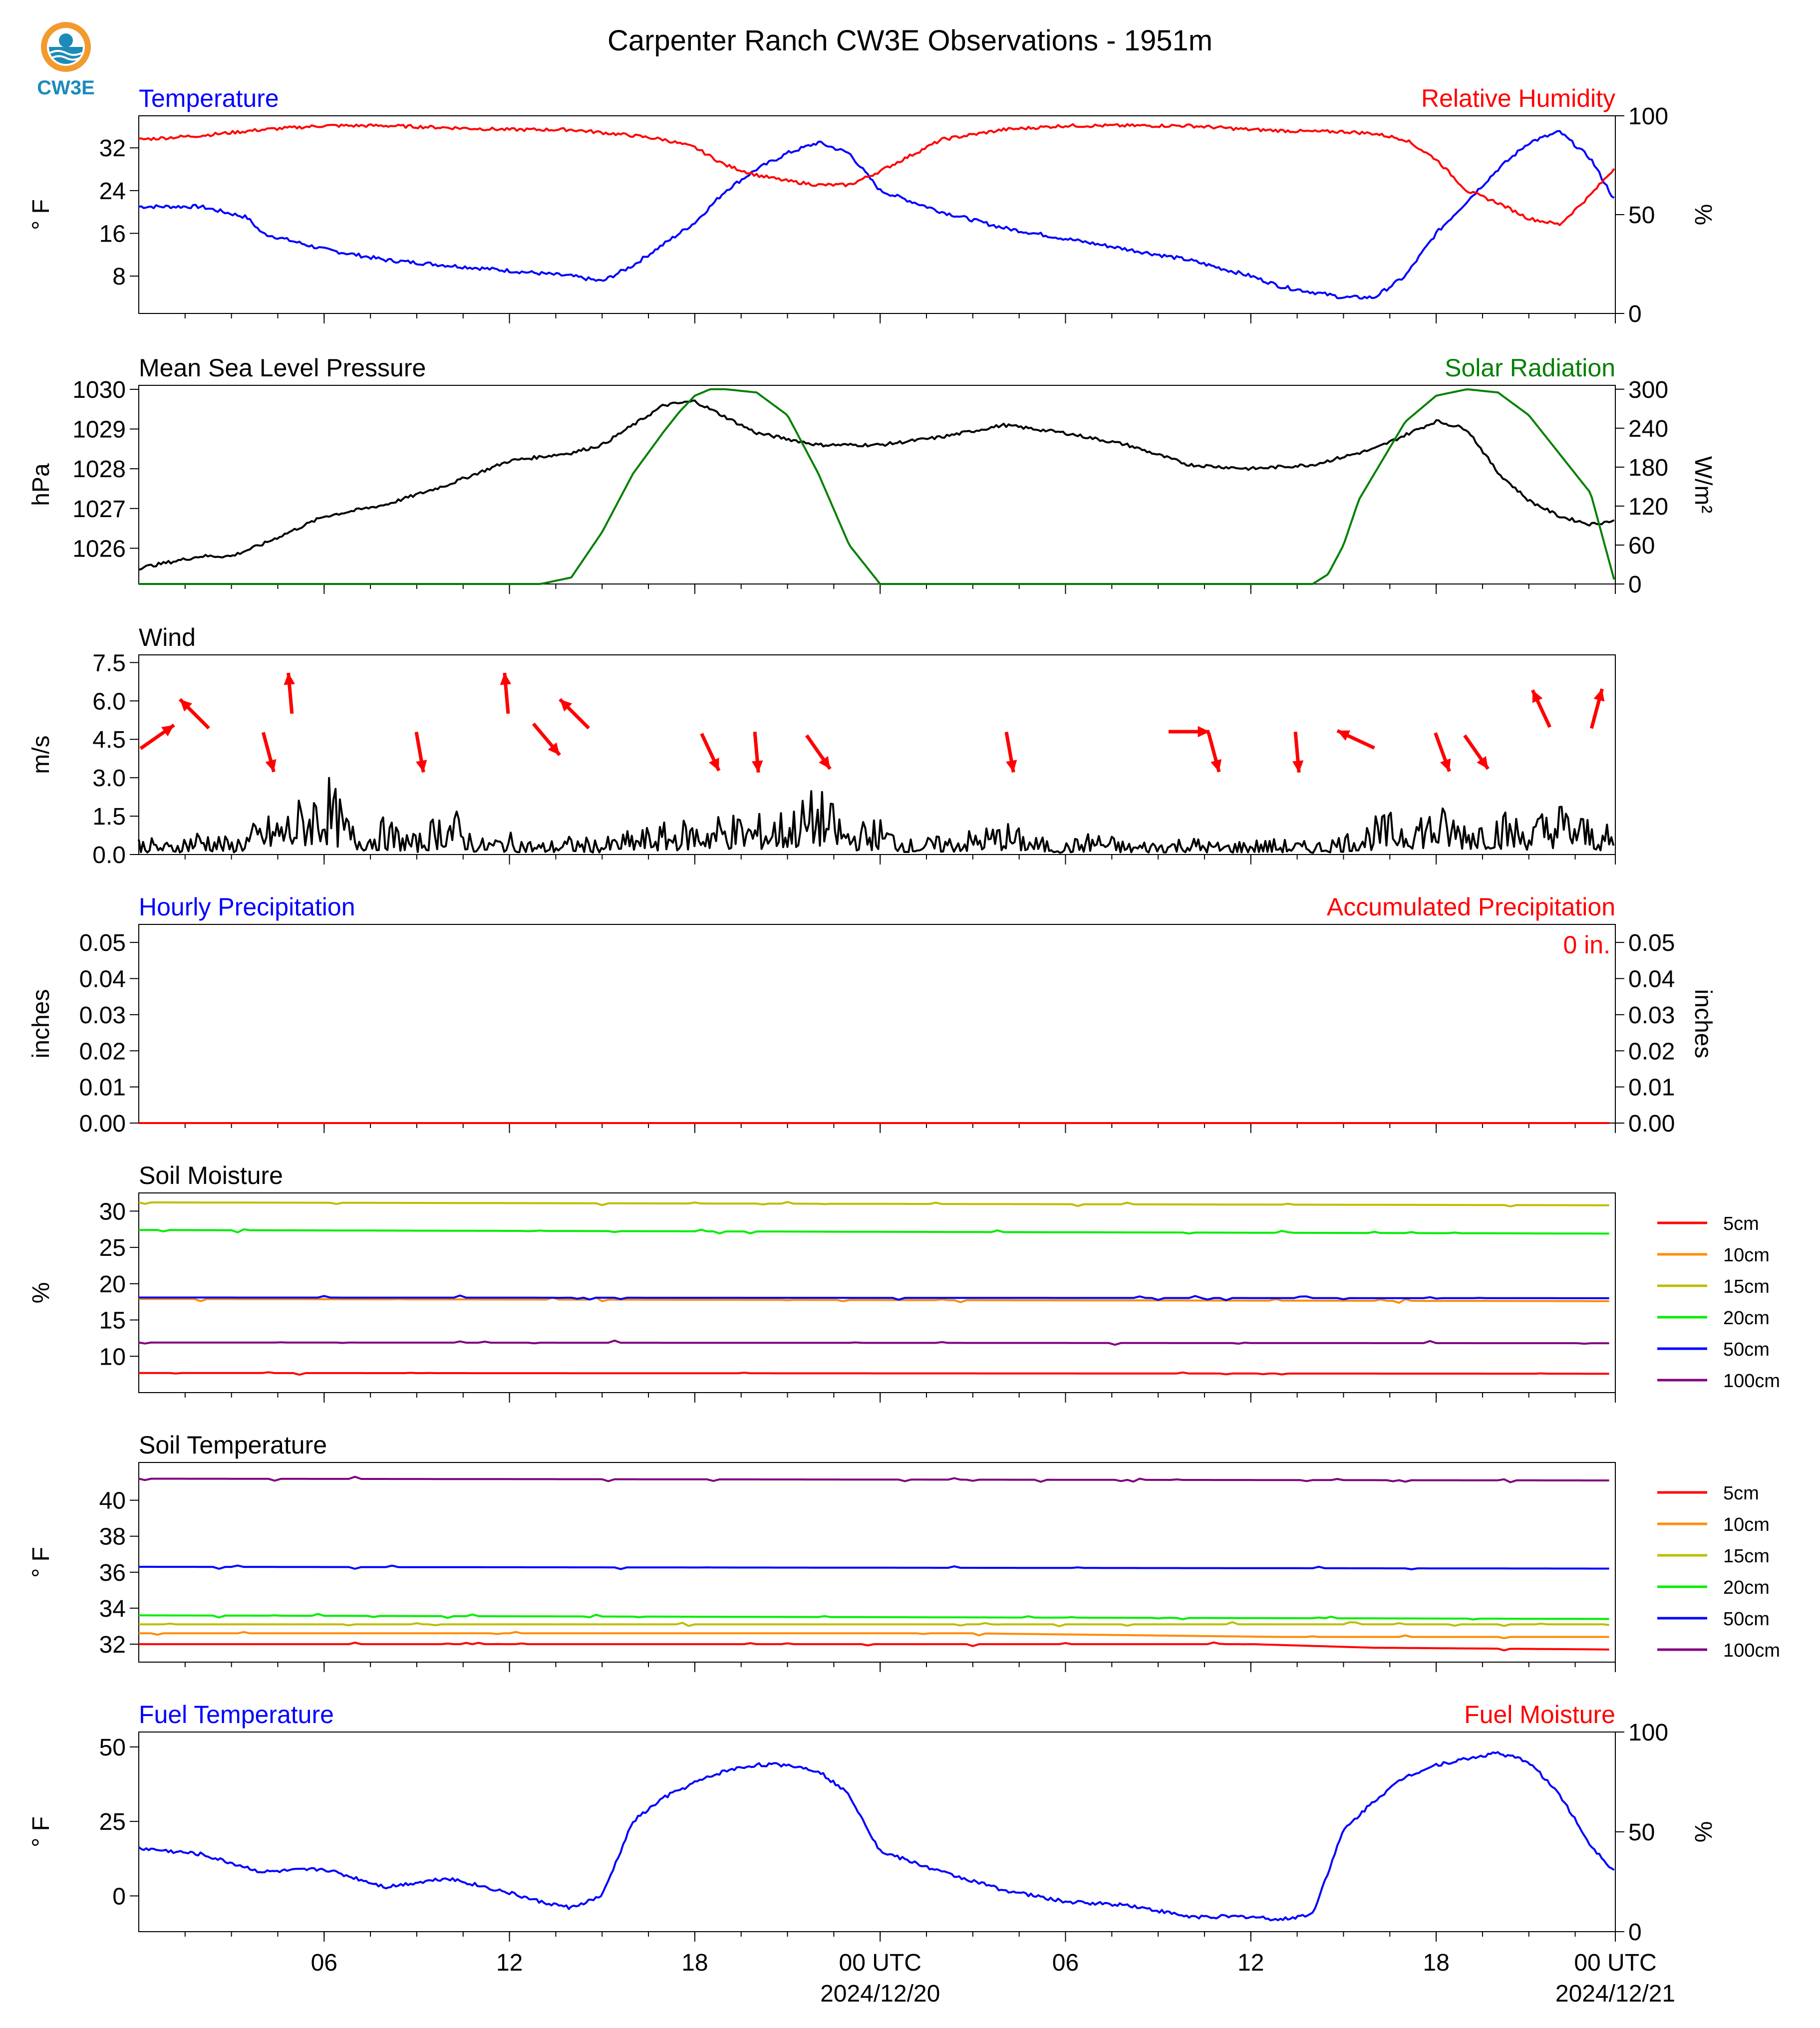 This screenshot has height=2028, width=1820. Describe the element at coordinates (877, 754) in the screenshot. I see `panel-frame-wind` at that location.